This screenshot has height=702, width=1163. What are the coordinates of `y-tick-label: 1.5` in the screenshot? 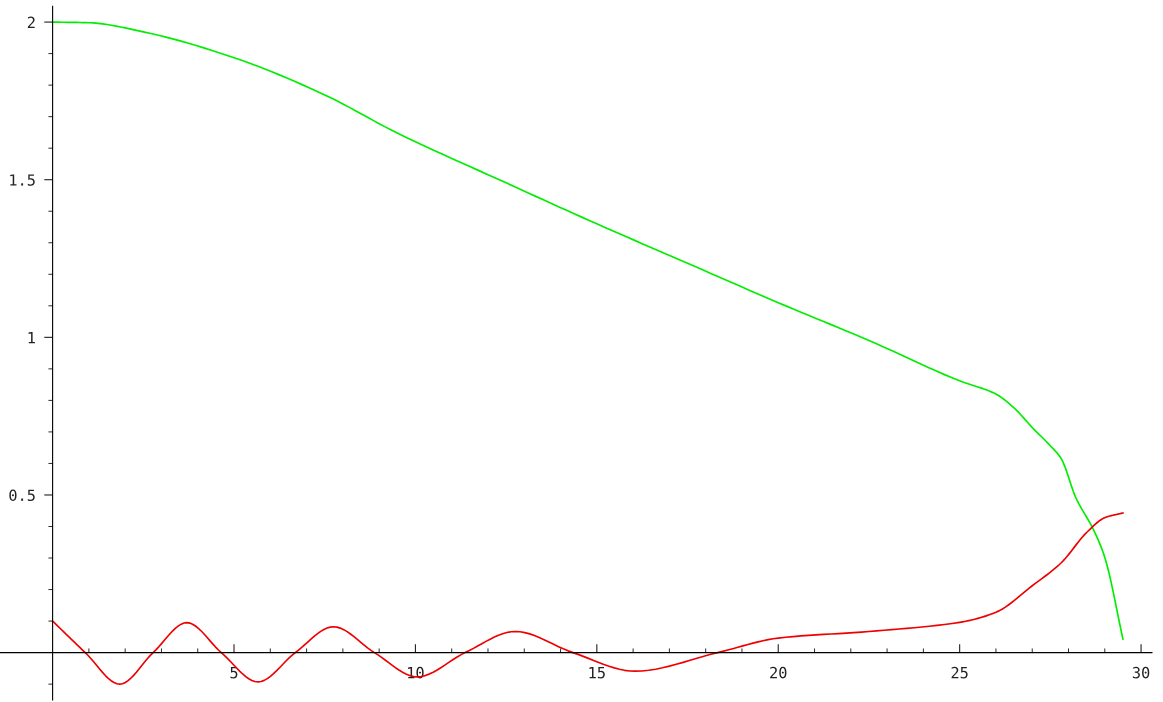 It's located at (22, 180).